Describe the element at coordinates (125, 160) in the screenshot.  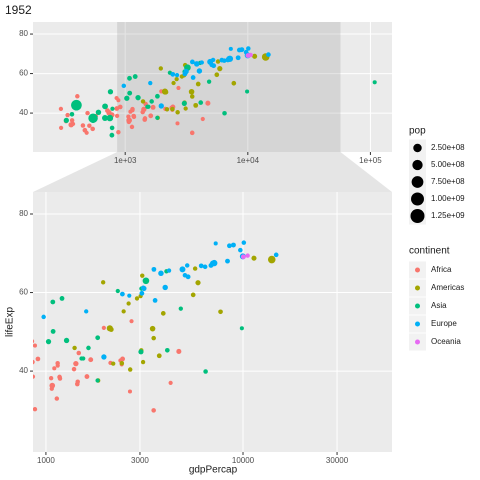
I see `x-tick-label: 1e+03` at that location.